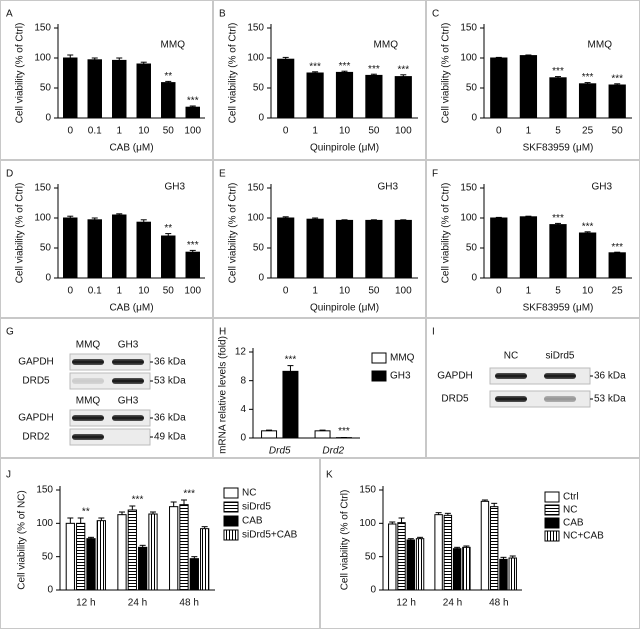  What do you see at coordinates (610, 376) in the screenshot?
I see `size-label: 36 kDa` at bounding box center [610, 376].